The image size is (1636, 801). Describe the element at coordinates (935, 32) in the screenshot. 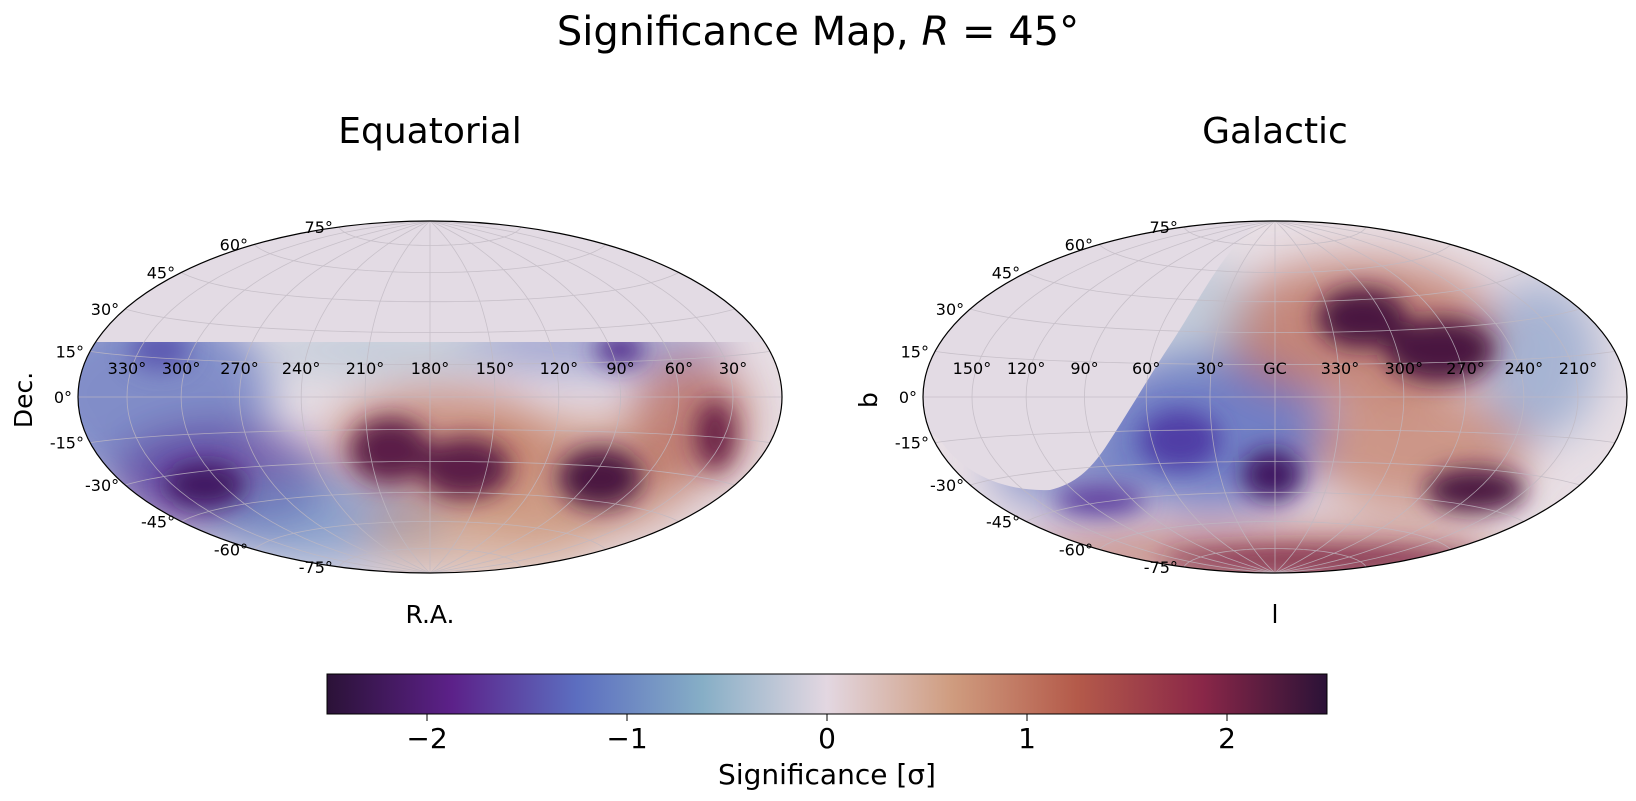

I see `title-variable: R` at that location.